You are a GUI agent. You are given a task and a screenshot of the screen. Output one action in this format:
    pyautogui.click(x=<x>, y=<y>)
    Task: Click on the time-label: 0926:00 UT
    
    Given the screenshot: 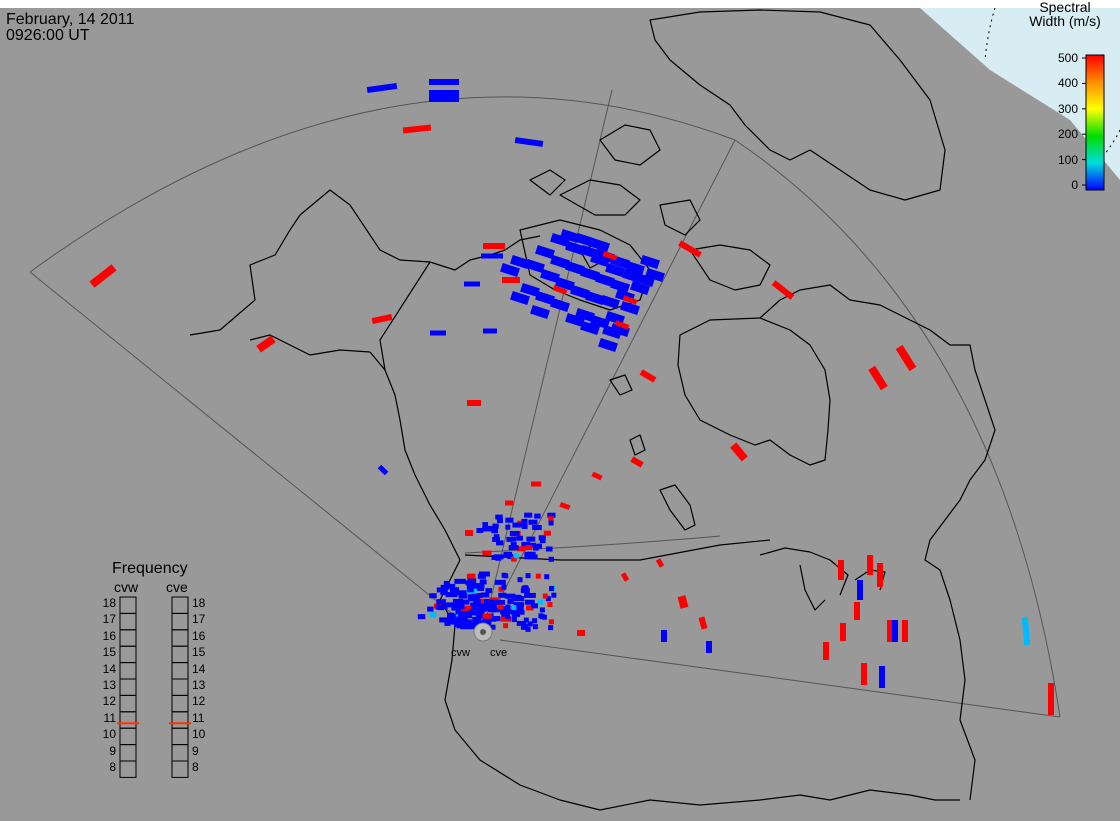 What is the action you would take?
    pyautogui.click(x=48, y=35)
    